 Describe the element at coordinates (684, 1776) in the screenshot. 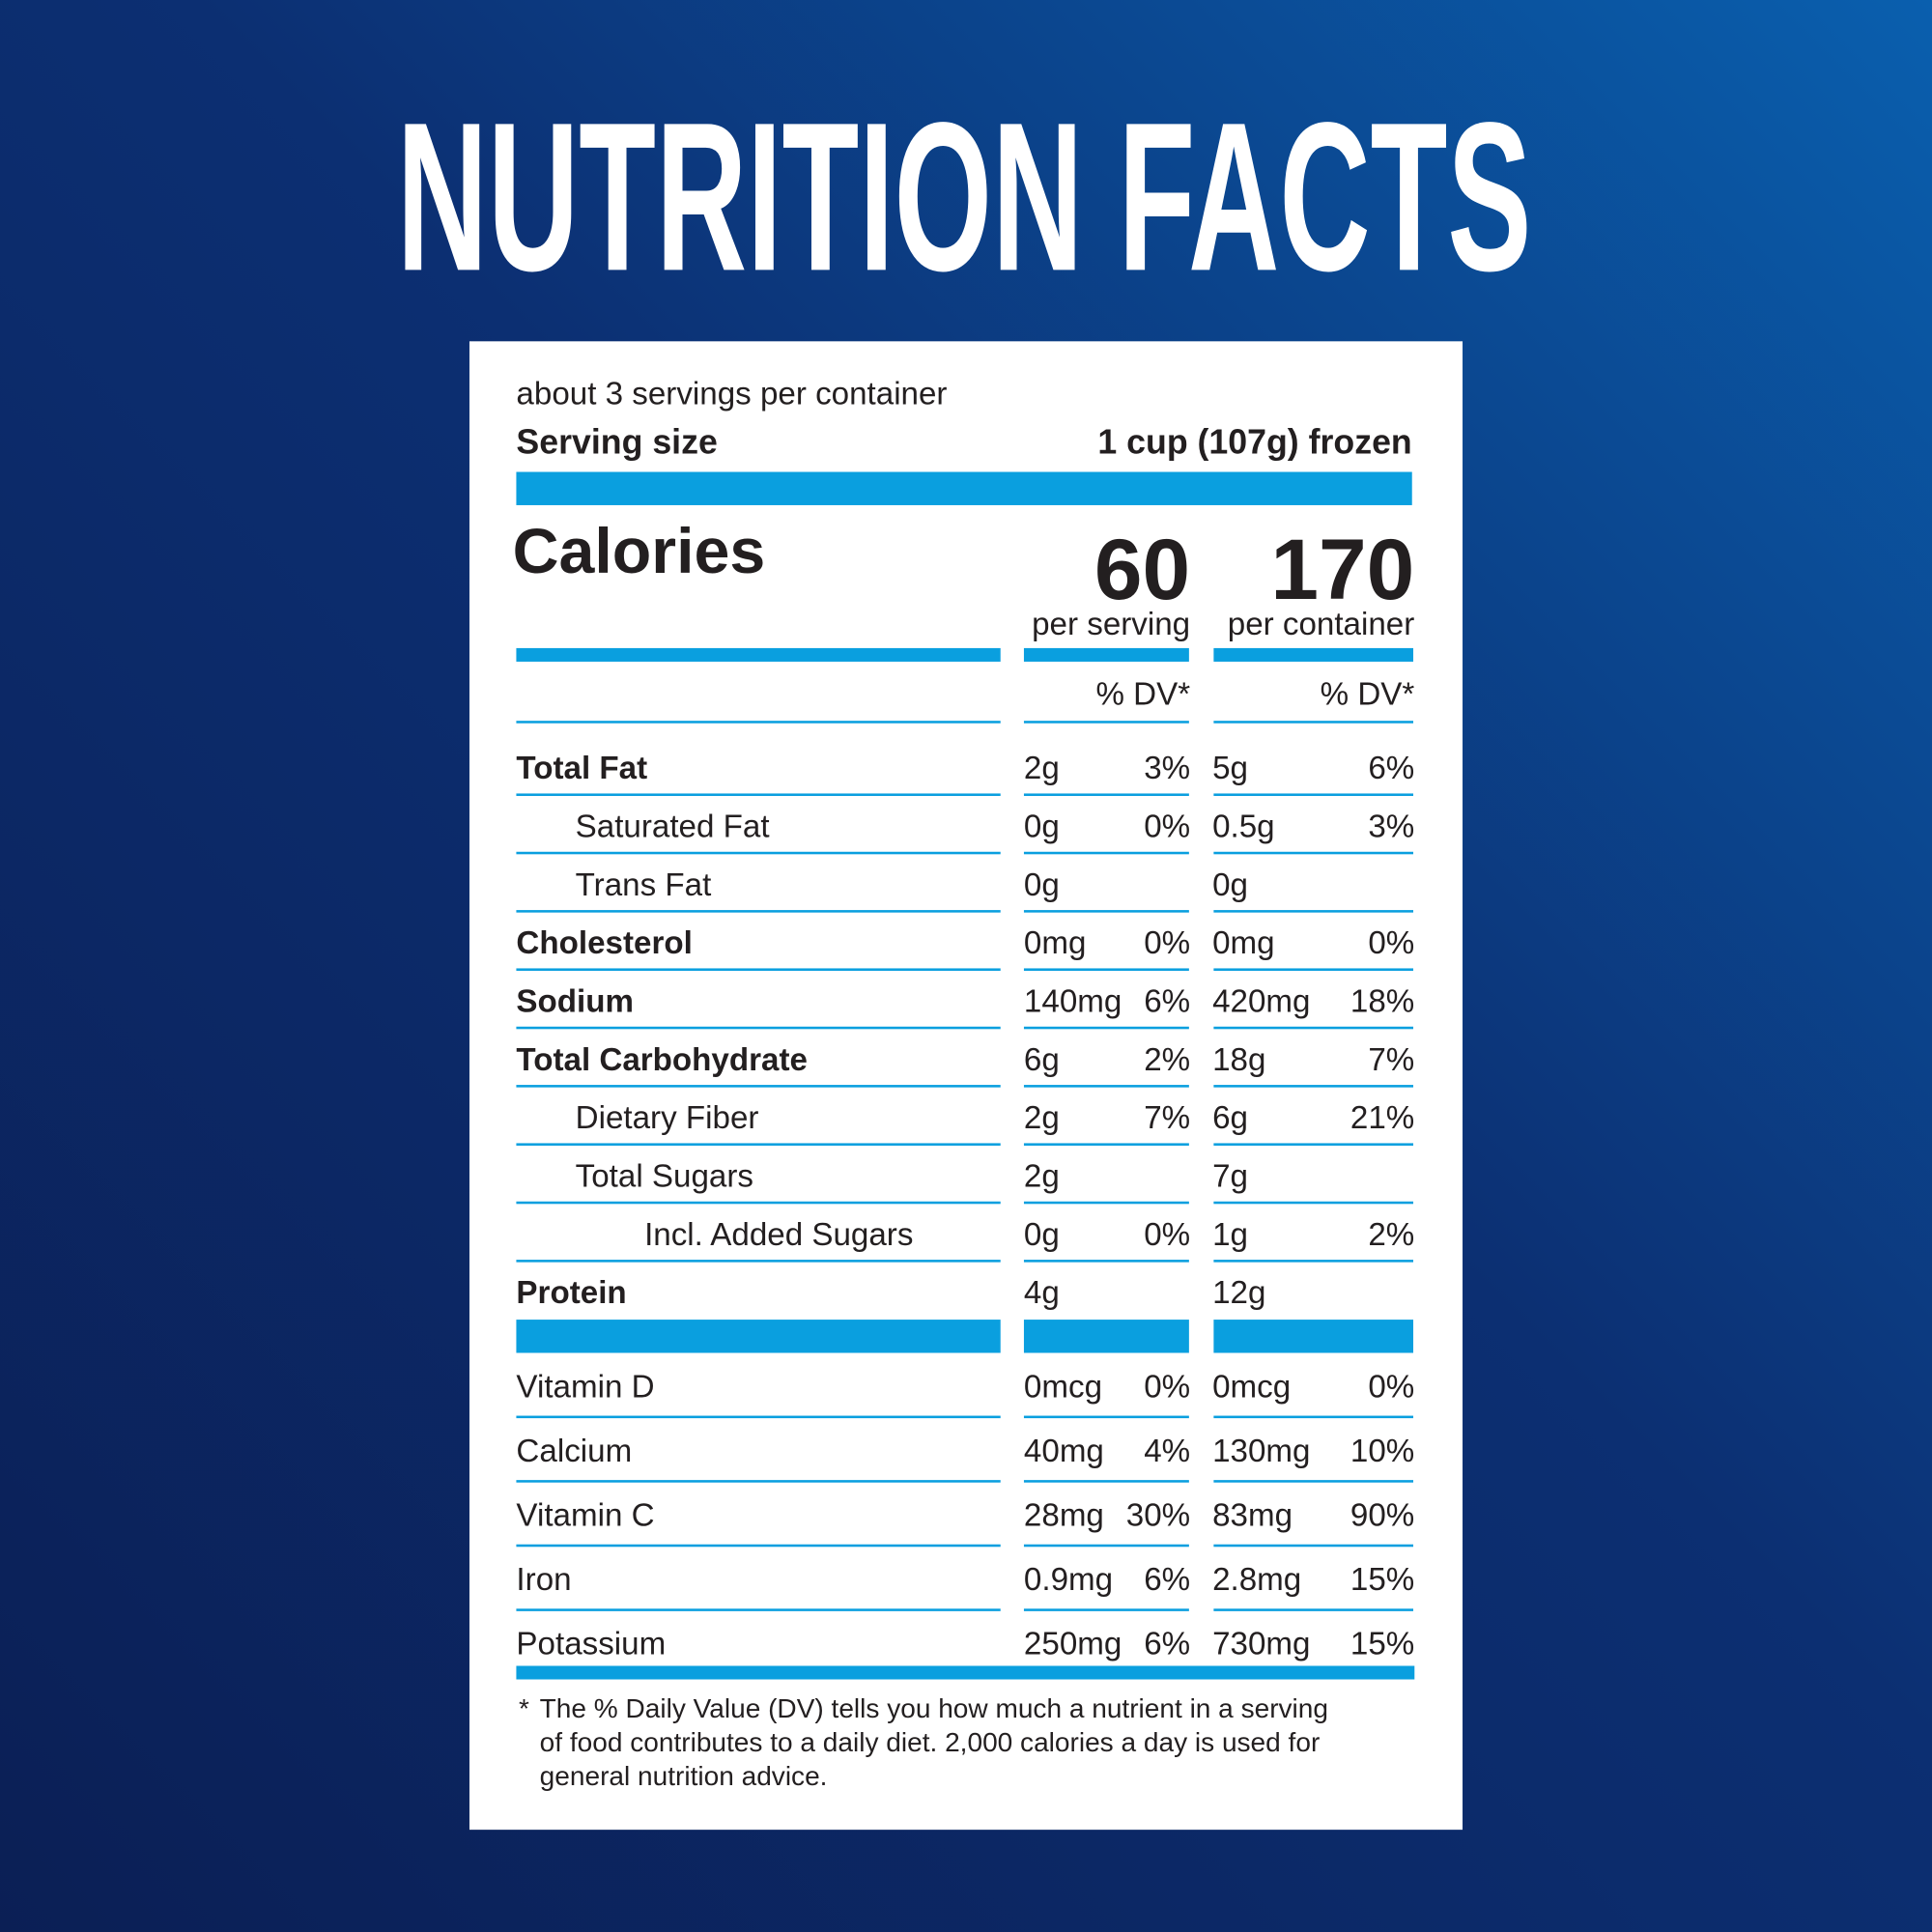

I see `footnote-line: general nutrition advice.` at that location.